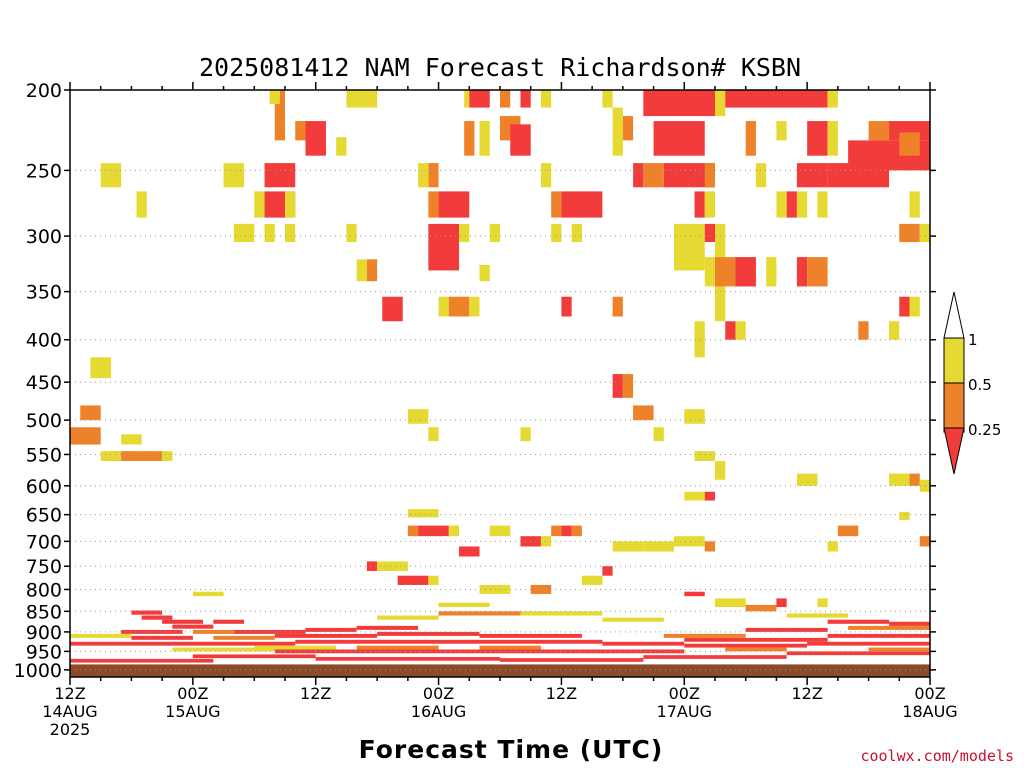  I want to click on chart-title: 2025081412 NAM Forecast Richardson# KSBN, so click(500, 67).